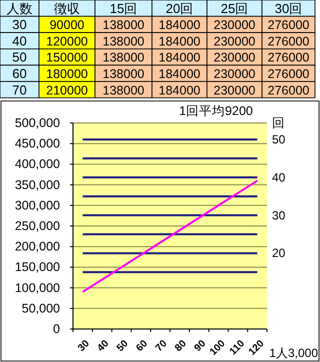  Describe the element at coordinates (19, 73) in the screenshot. I see `y-tick-label: 60` at that location.